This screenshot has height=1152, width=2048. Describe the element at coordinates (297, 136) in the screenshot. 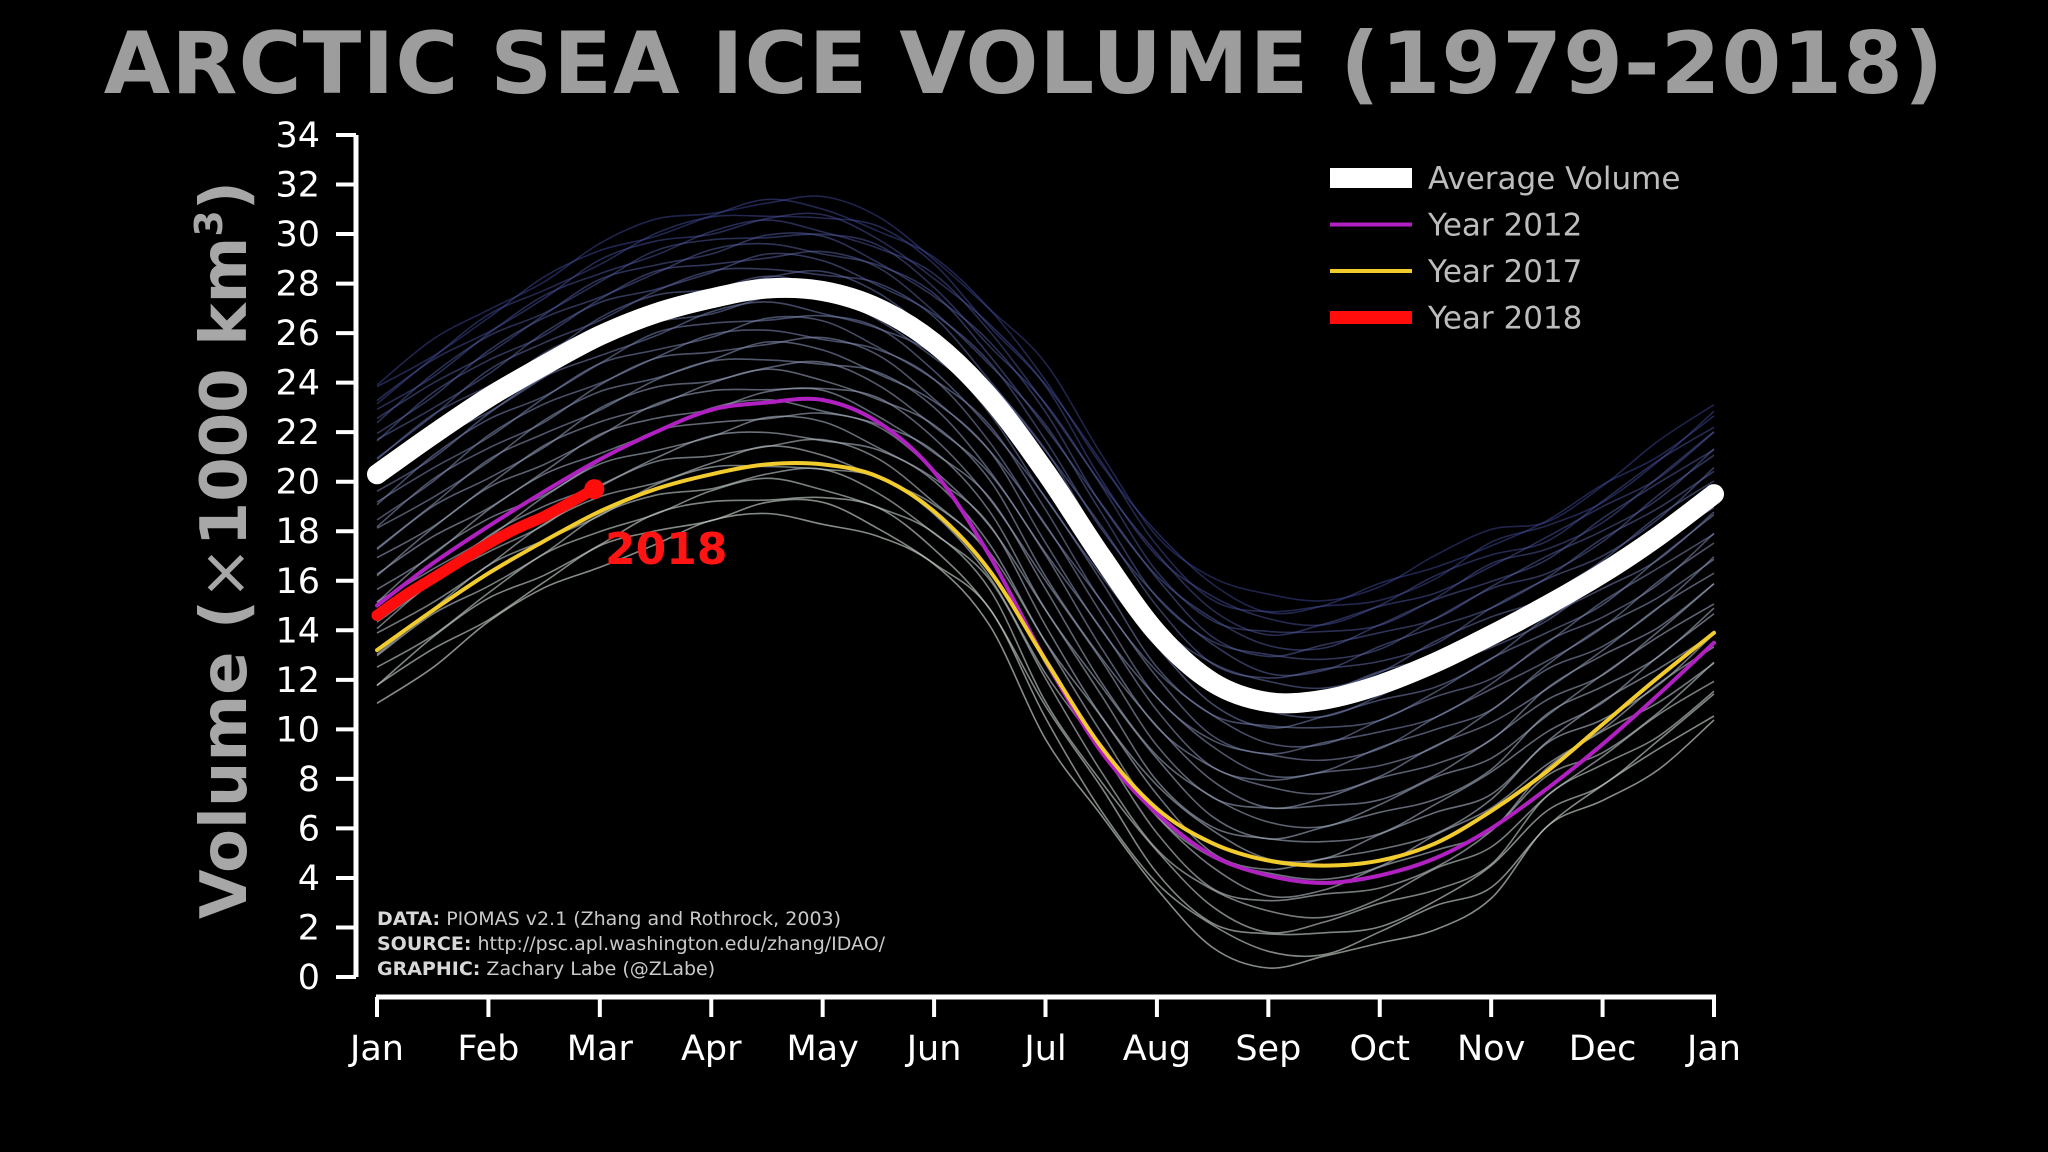

I see `y-tick-label: 34` at that location.